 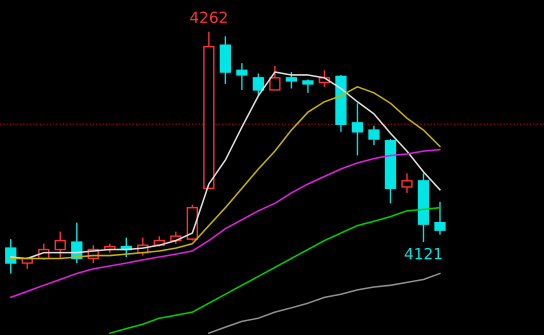 I want to click on annotation: 4262, so click(x=208, y=18).